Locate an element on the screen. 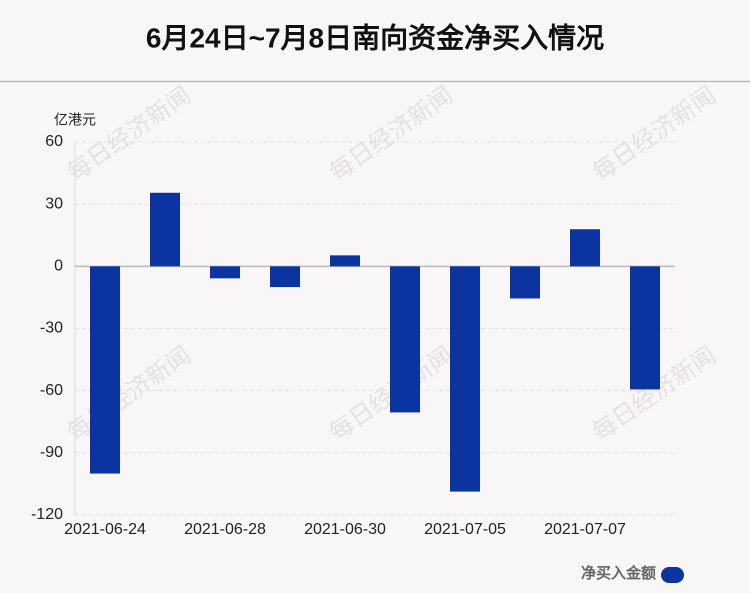 The image size is (750, 593). legend-label: 净买入金额 is located at coordinates (618, 573).